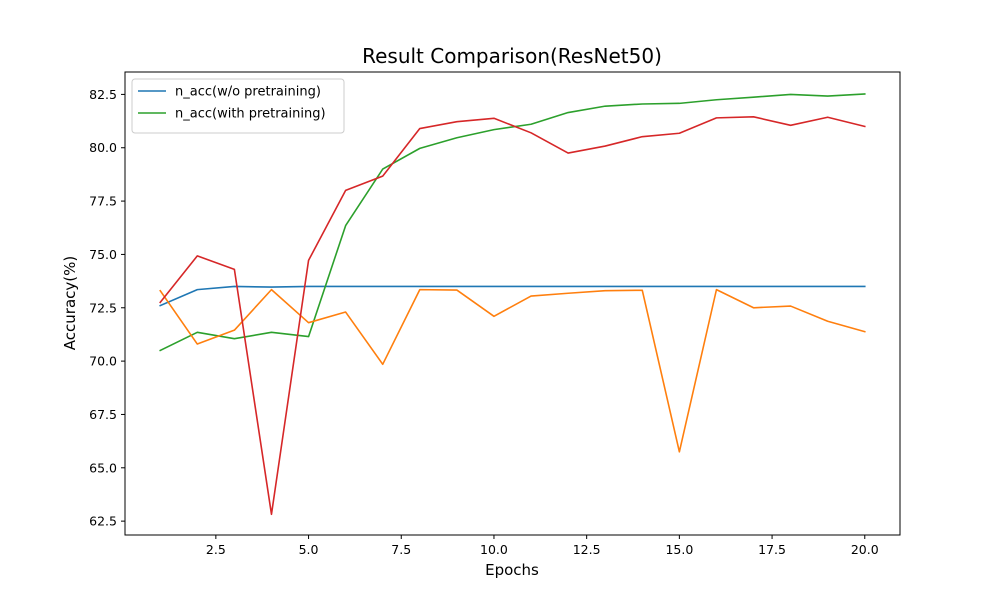  What do you see at coordinates (772, 549) in the screenshot?
I see `x-tick-label: 17.5` at bounding box center [772, 549].